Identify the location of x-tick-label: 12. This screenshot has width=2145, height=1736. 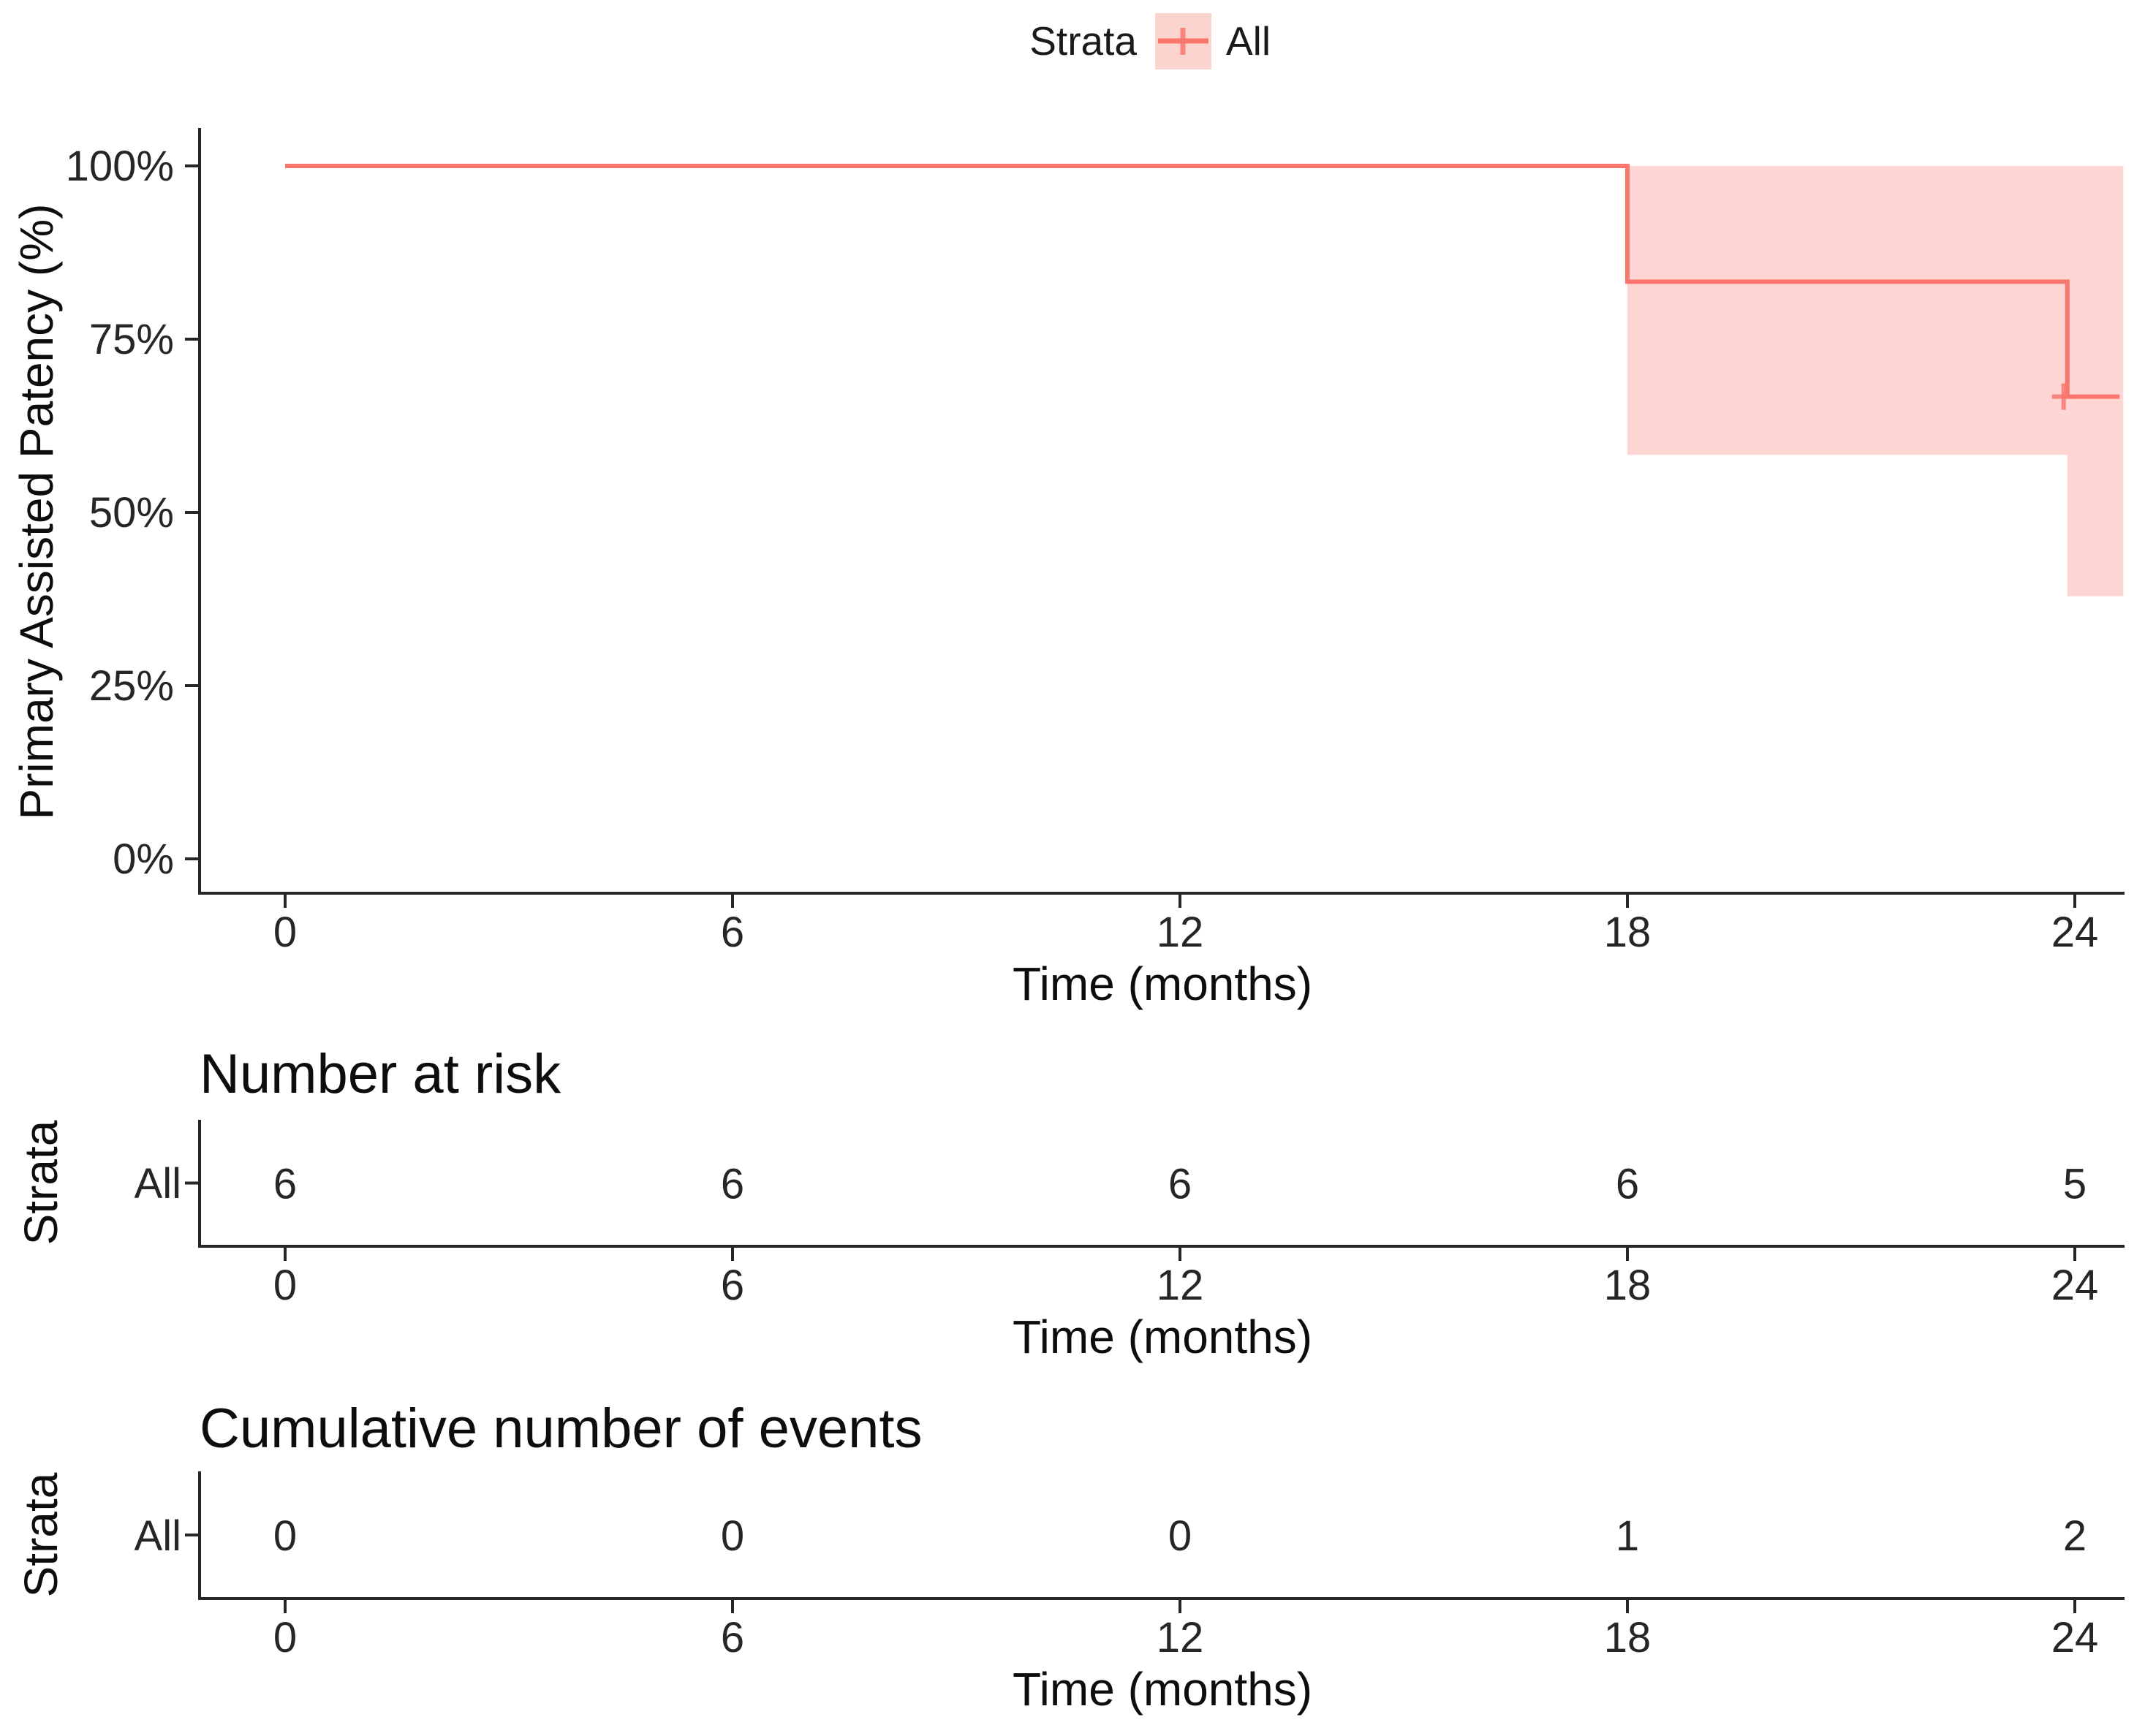
(1181, 933).